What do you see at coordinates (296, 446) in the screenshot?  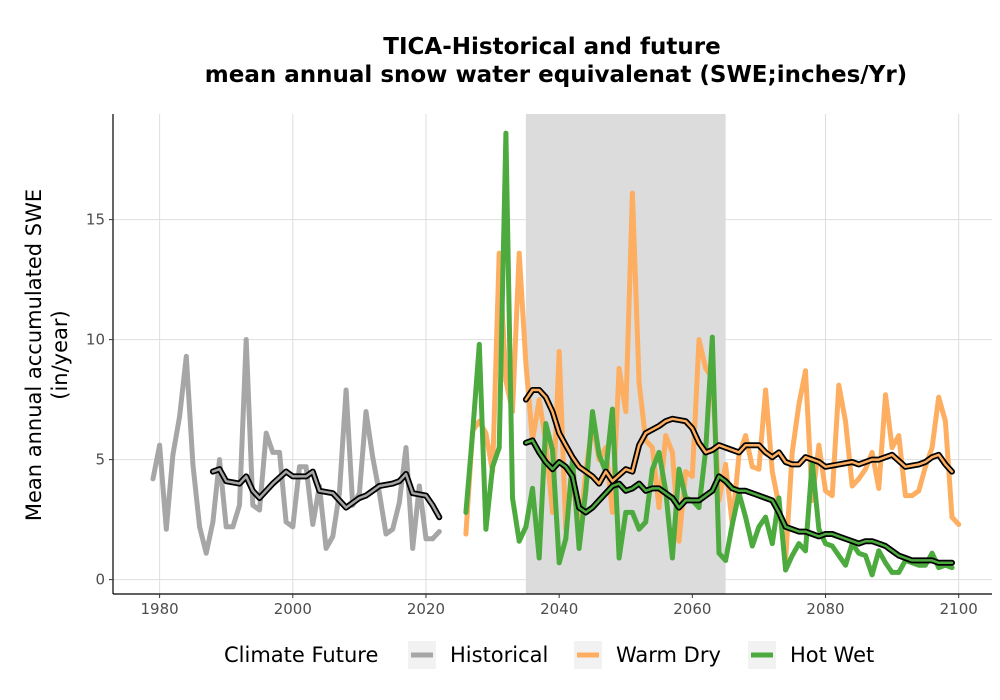 I see `series-line-historical` at bounding box center [296, 446].